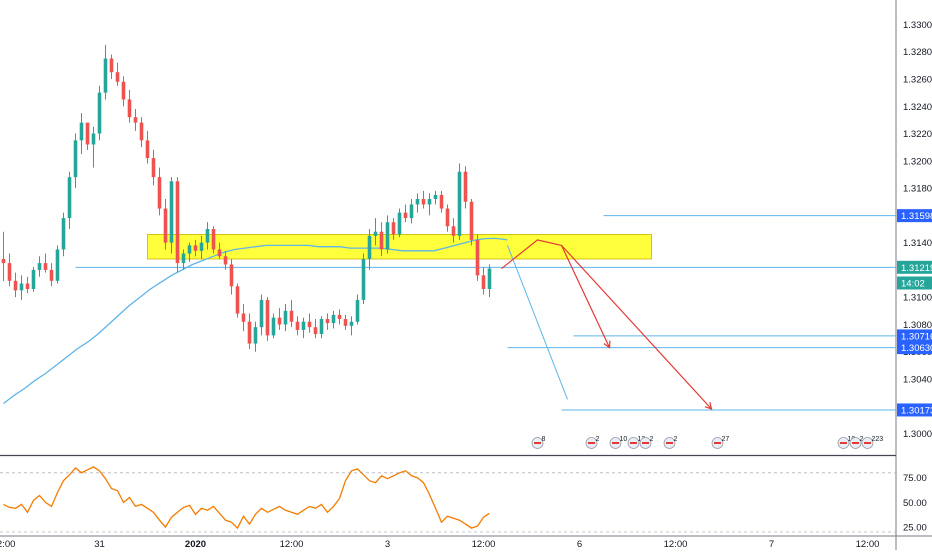 The width and height of the screenshot is (932, 555). Describe the element at coordinates (624, 439) in the screenshot. I see `event-count-label: 10` at that location.